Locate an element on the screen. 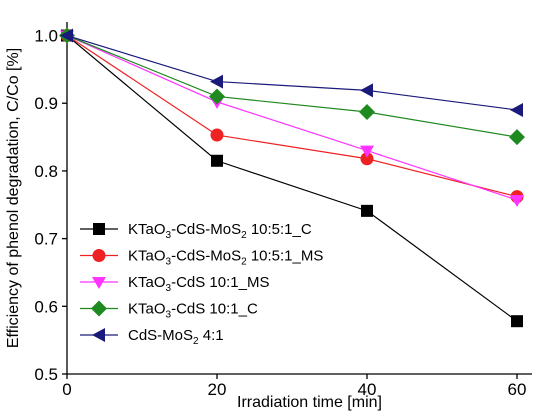  legend-item-5: CdS-MoS2 4:1 is located at coordinates (152, 337).